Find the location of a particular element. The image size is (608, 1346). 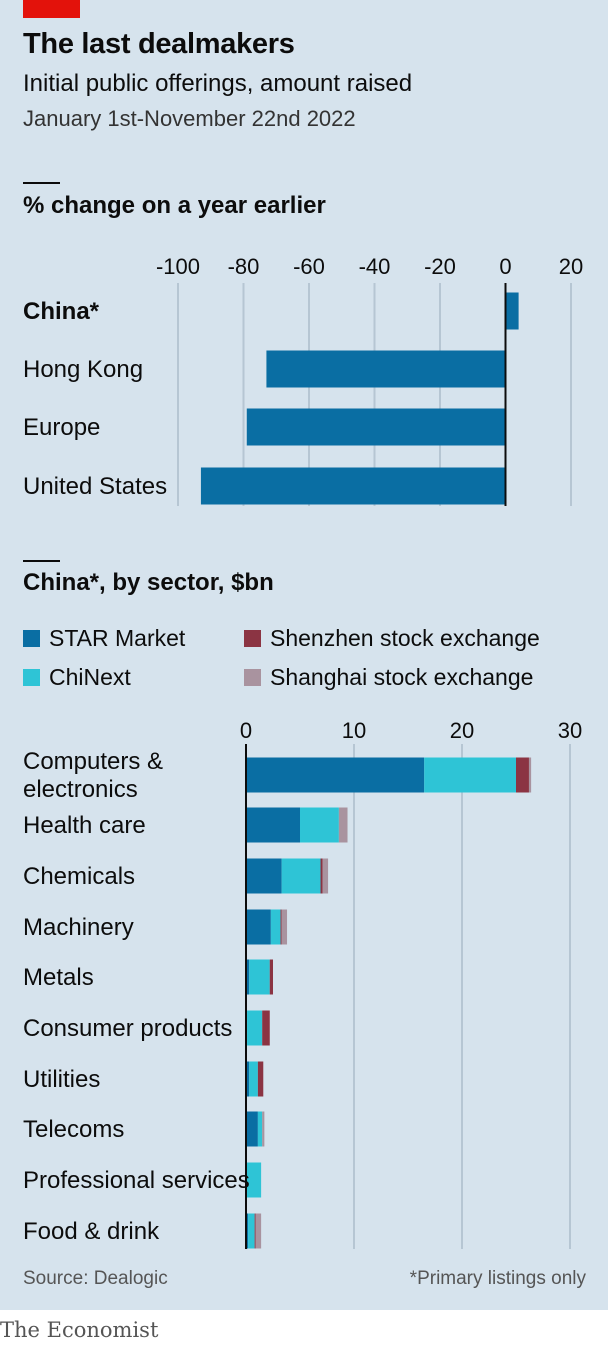

section-title-sector: China*, by sector, $bn is located at coordinates (148, 582).